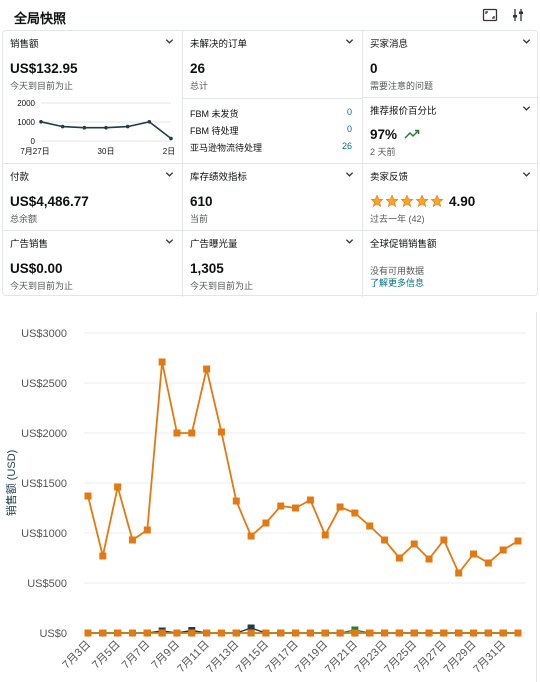  Describe the element at coordinates (383, 152) in the screenshot. I see `featured-offer-sub: 2 天前` at that location.